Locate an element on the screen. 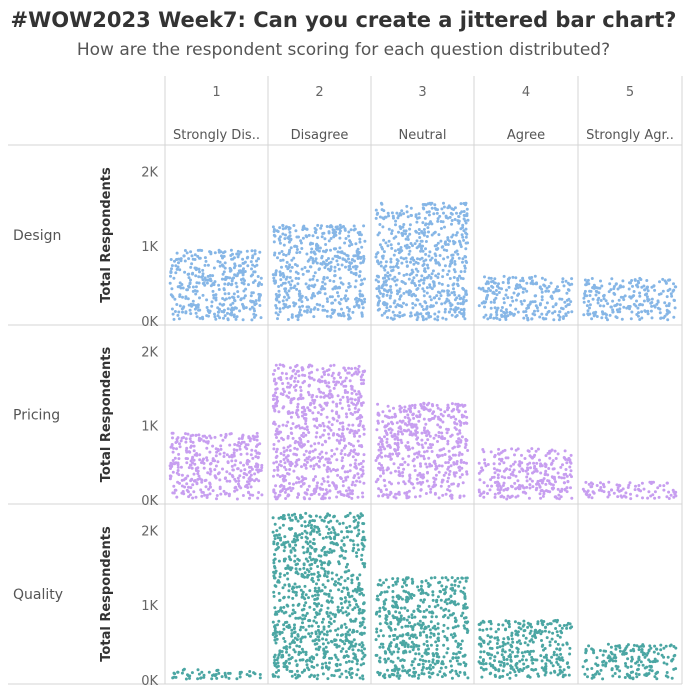 The image size is (687, 686). column-label: Agree is located at coordinates (526, 135).